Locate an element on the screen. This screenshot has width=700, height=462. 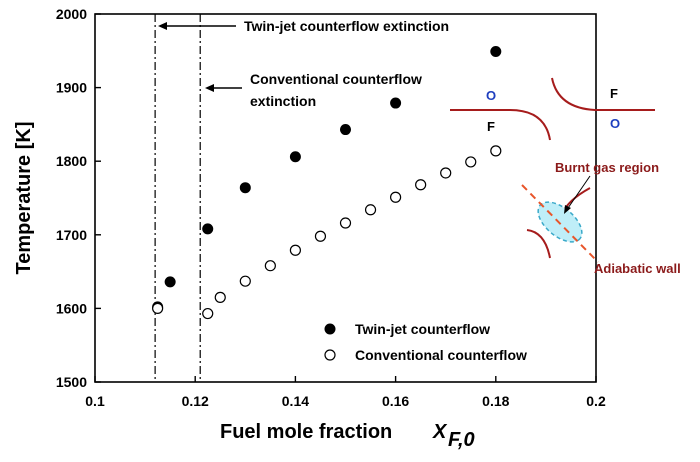
inset-oxidizer-right-label: O is located at coordinates (615, 123).